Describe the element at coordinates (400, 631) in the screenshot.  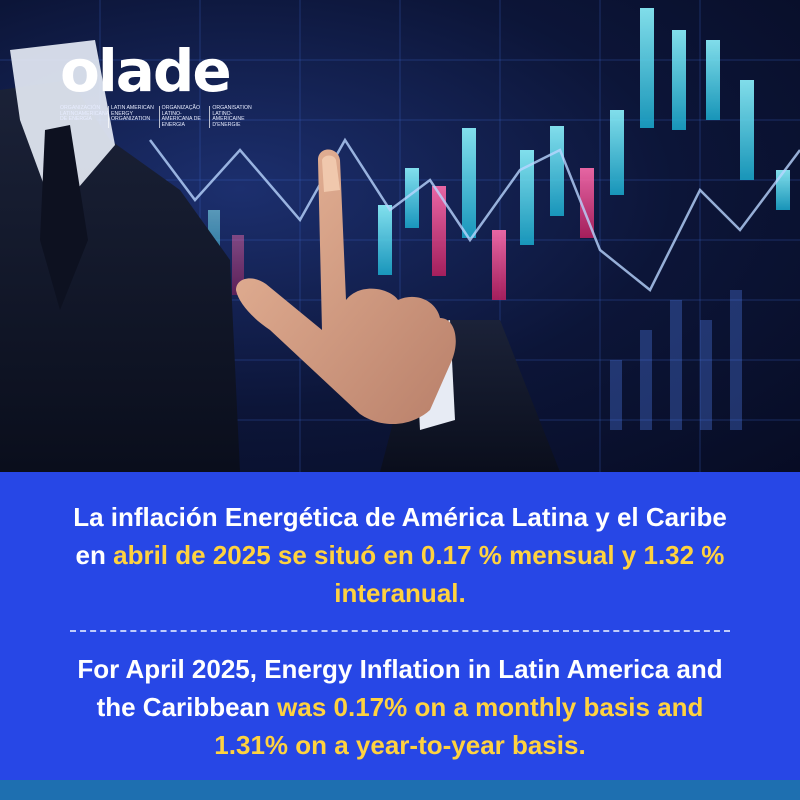
I see `dashed-divider` at that location.